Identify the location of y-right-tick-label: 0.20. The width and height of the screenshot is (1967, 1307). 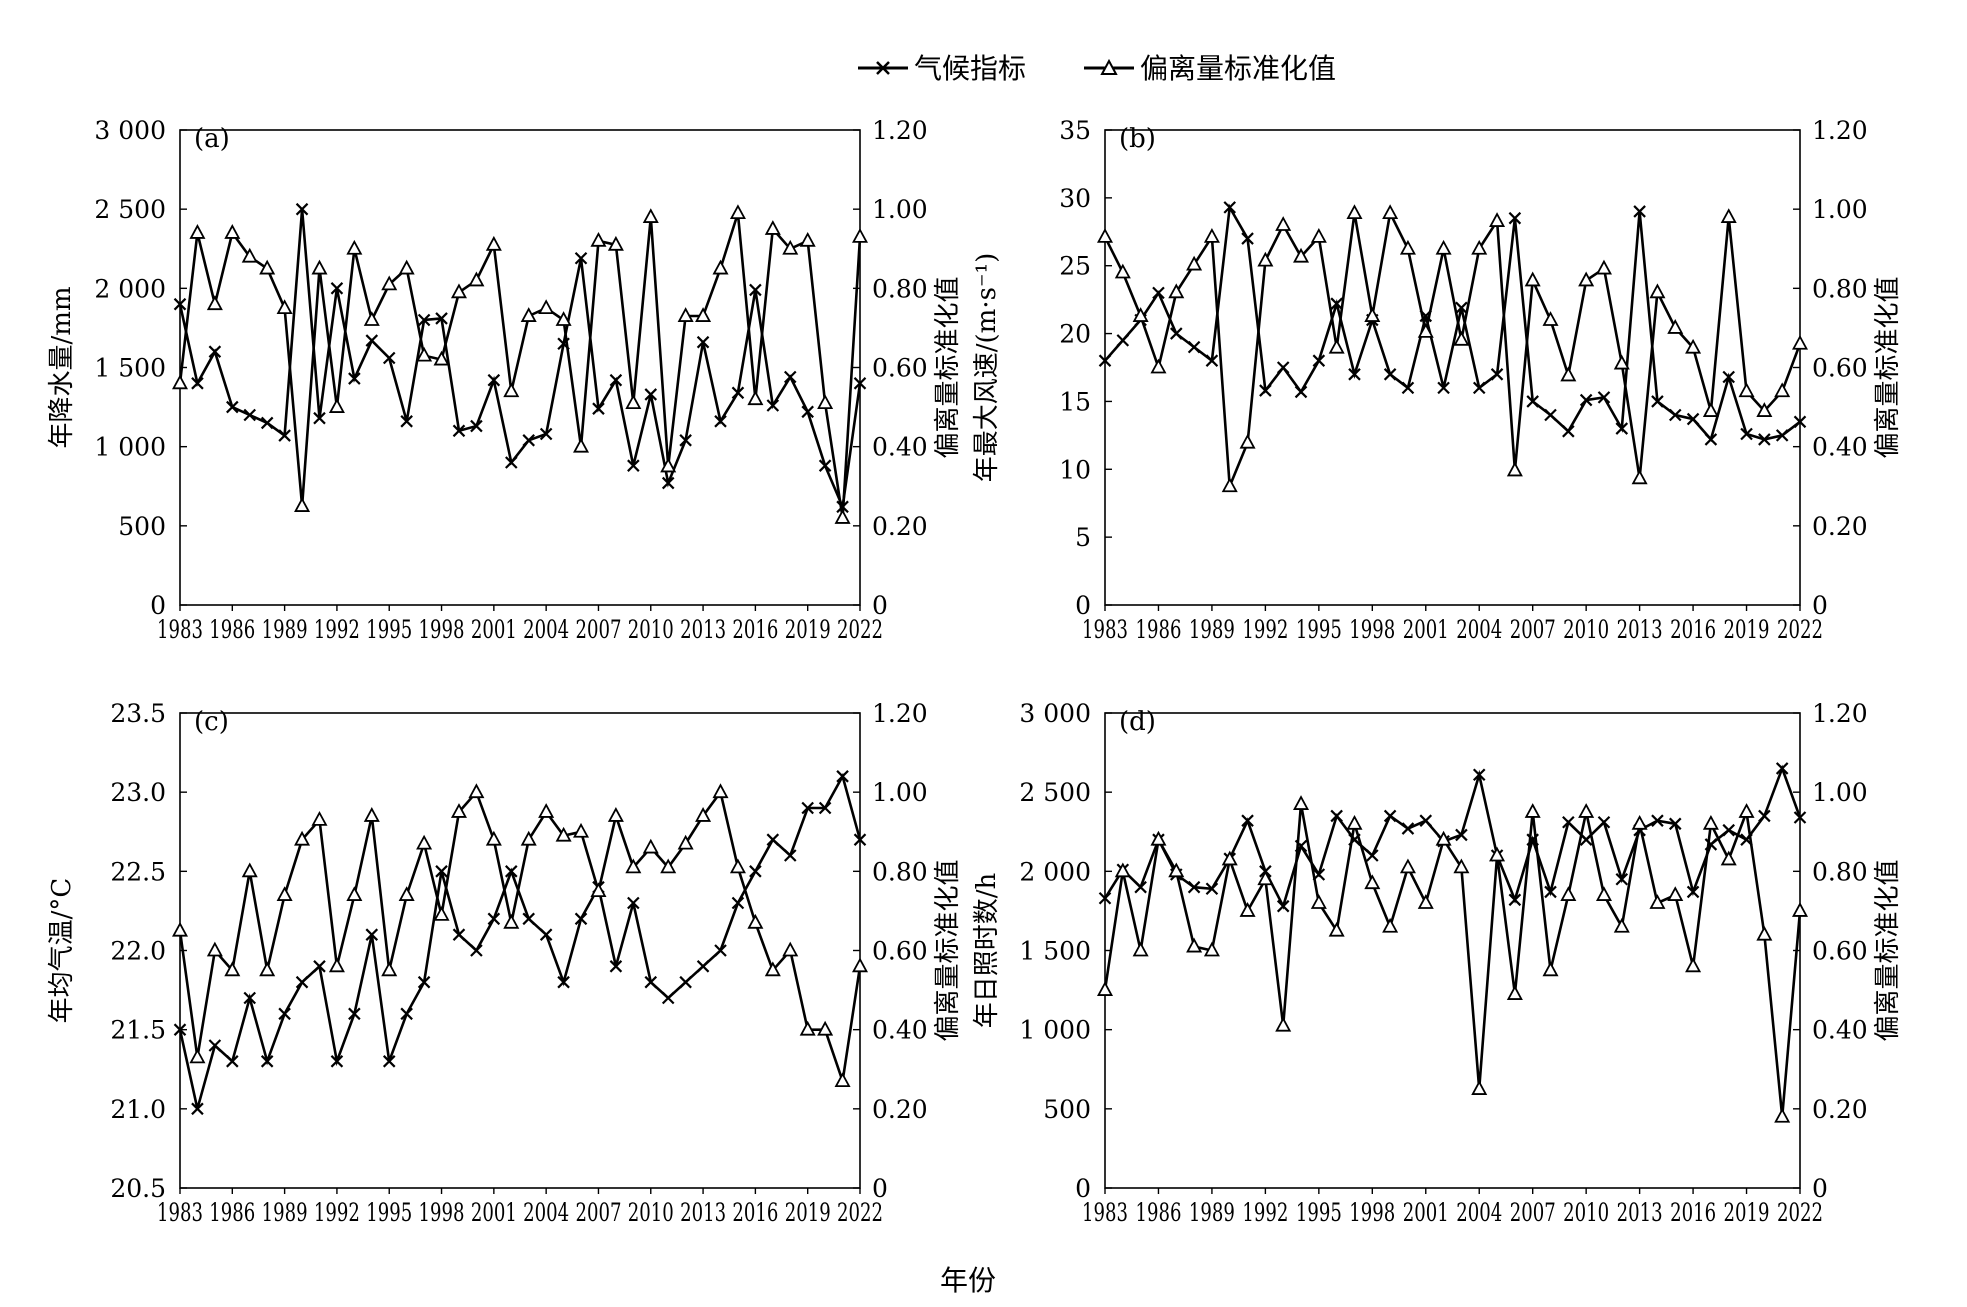
(900, 1109).